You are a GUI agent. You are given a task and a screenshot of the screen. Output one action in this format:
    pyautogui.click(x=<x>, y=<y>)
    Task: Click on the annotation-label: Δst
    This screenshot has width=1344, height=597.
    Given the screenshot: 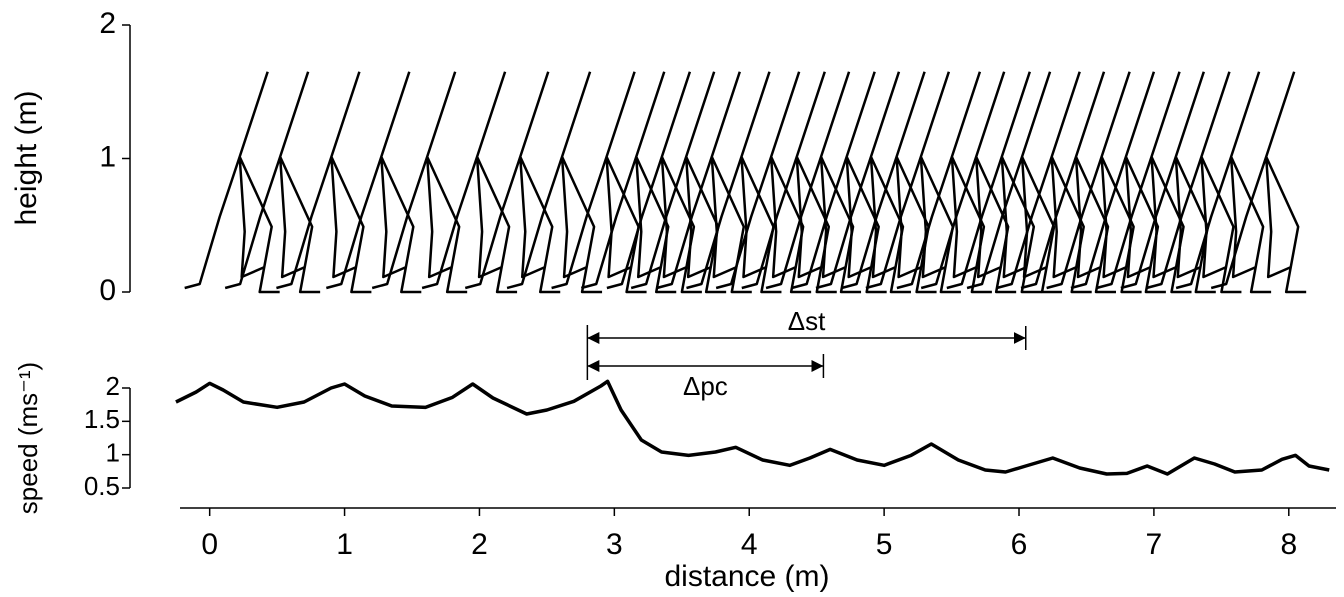 What is the action you would take?
    pyautogui.click(x=807, y=321)
    